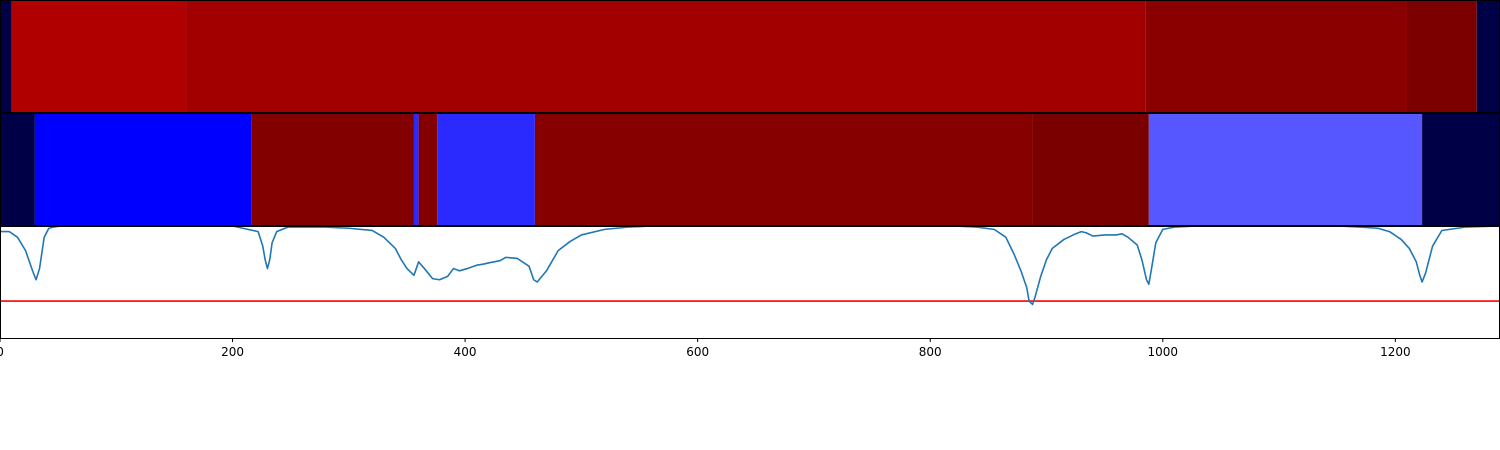 The width and height of the screenshot is (1500, 450). Describe the element at coordinates (697, 352) in the screenshot. I see `x-tick-label-600: 600` at that location.